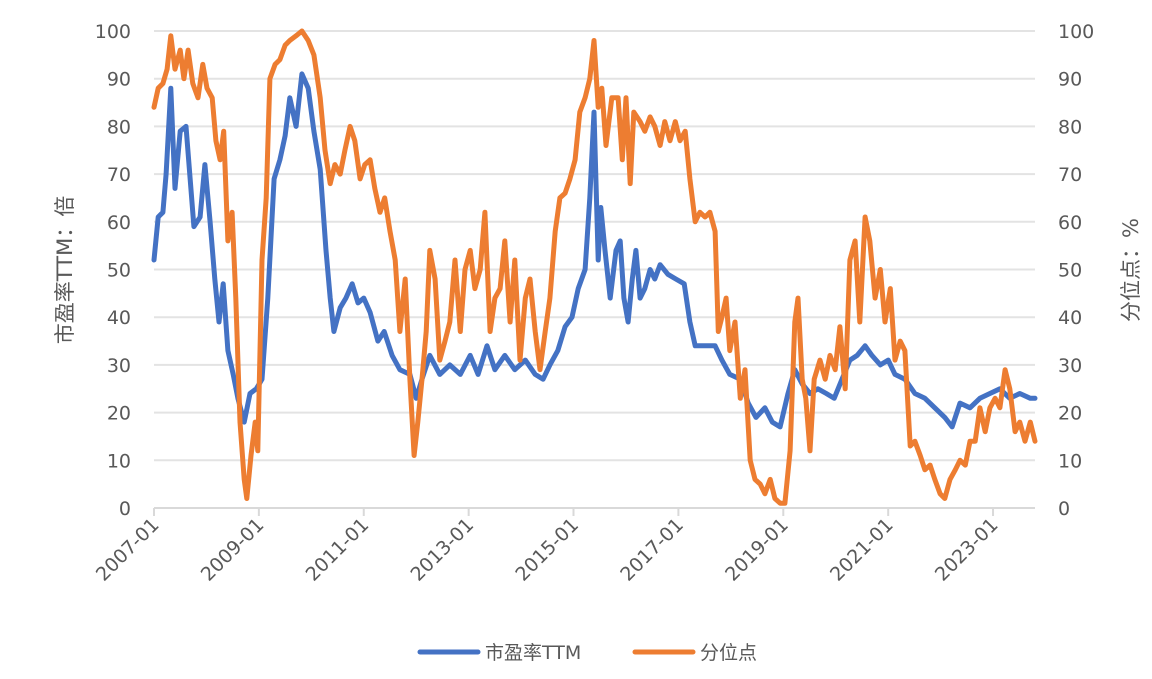 The width and height of the screenshot is (1152, 679). What do you see at coordinates (338, 550) in the screenshot?
I see `x-tick-label: 2011-01` at bounding box center [338, 550].